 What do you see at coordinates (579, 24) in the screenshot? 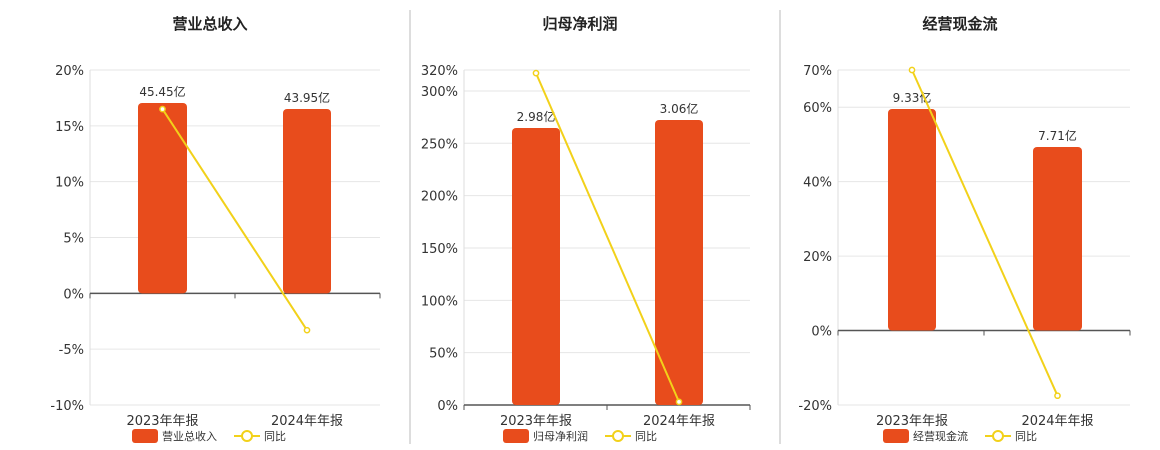
I see `chart-title: 归母净利润` at bounding box center [579, 24].